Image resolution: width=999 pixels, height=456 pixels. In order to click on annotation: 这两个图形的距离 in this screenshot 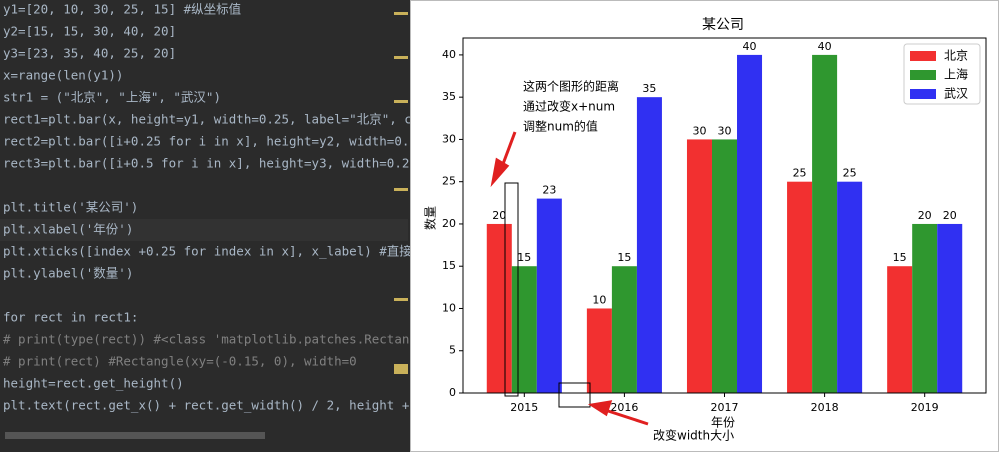, I will do `click(571, 86)`.